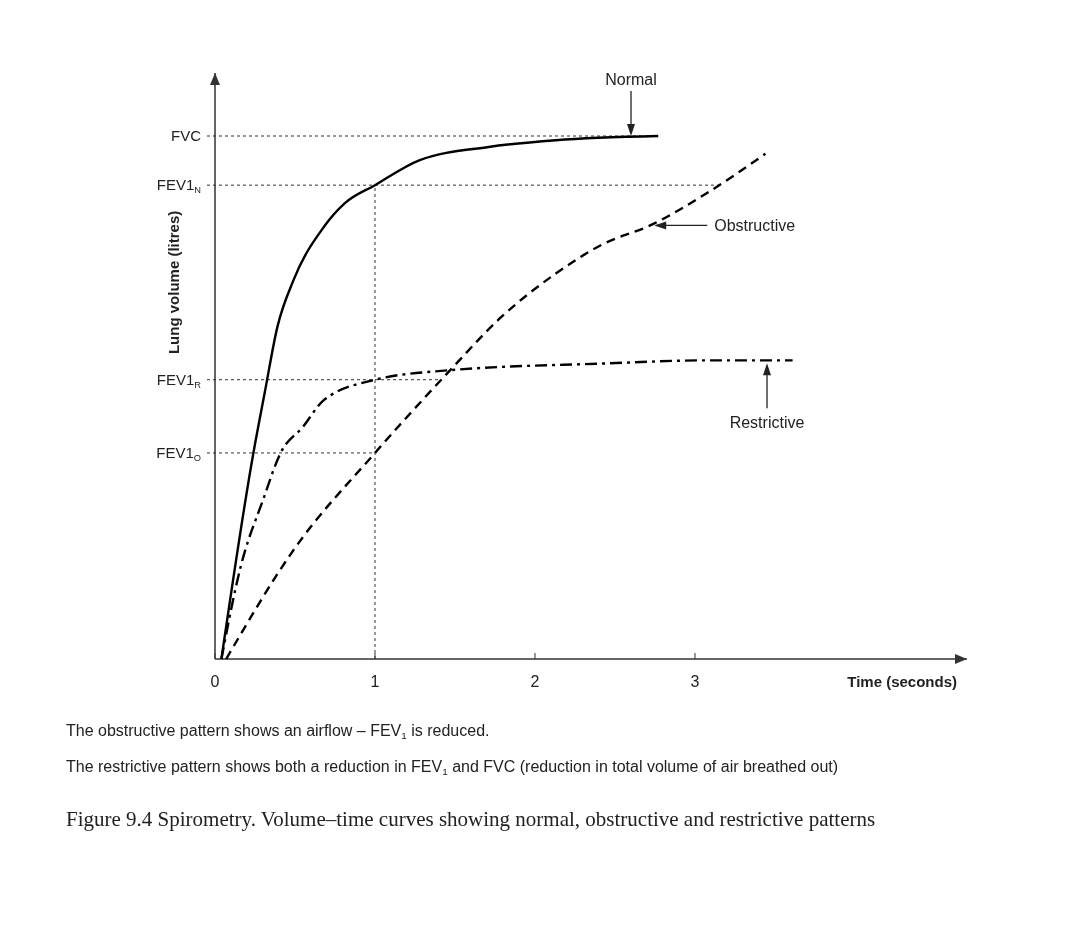 The height and width of the screenshot is (937, 1065). Describe the element at coordinates (178, 185) in the screenshot. I see `ref-line-label: FEV1$_{N}$` at that location.